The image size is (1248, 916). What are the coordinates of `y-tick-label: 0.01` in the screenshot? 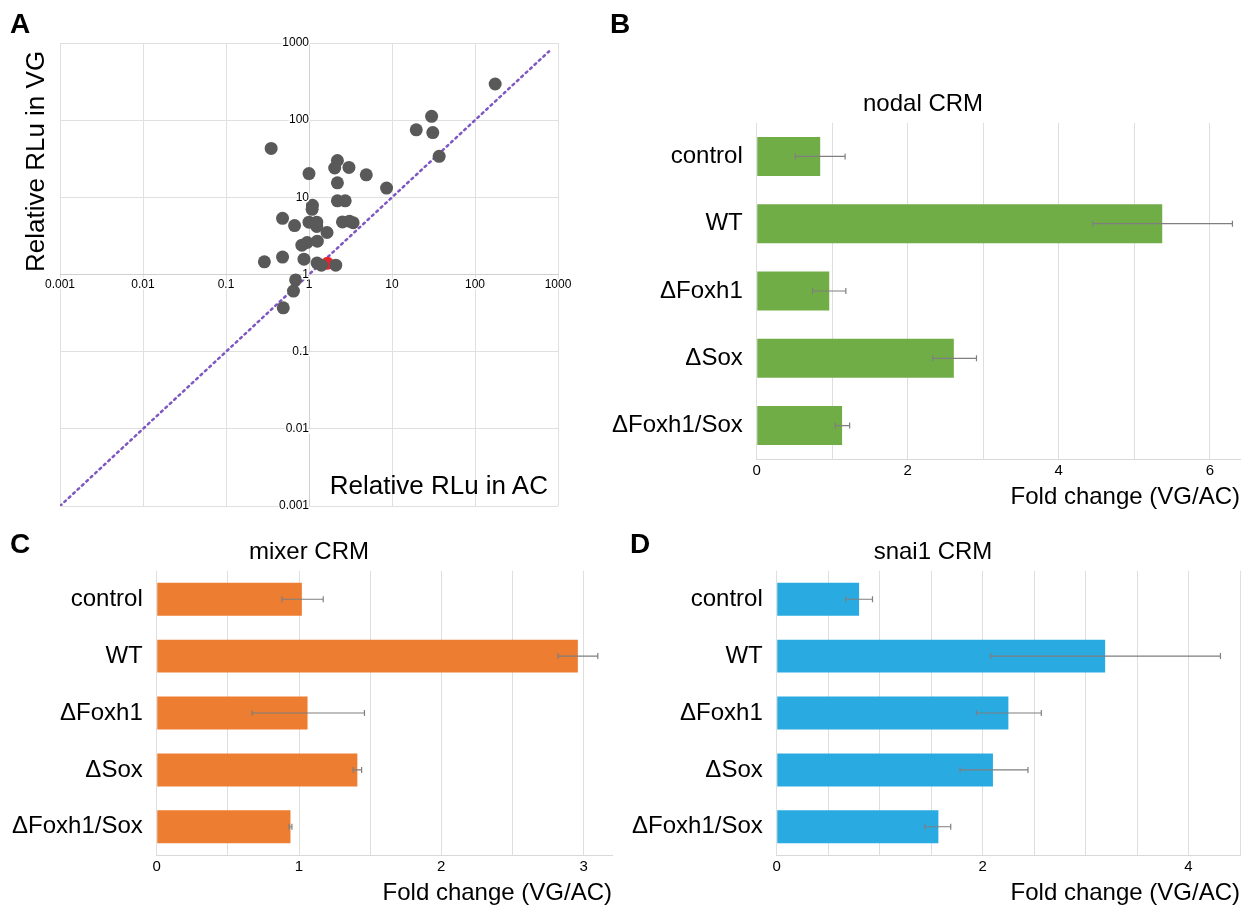 It's located at (297, 428).